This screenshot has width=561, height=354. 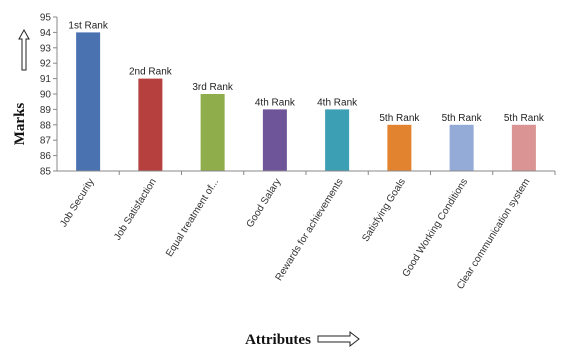 I want to click on y-tick-label: 85, so click(x=46, y=172).